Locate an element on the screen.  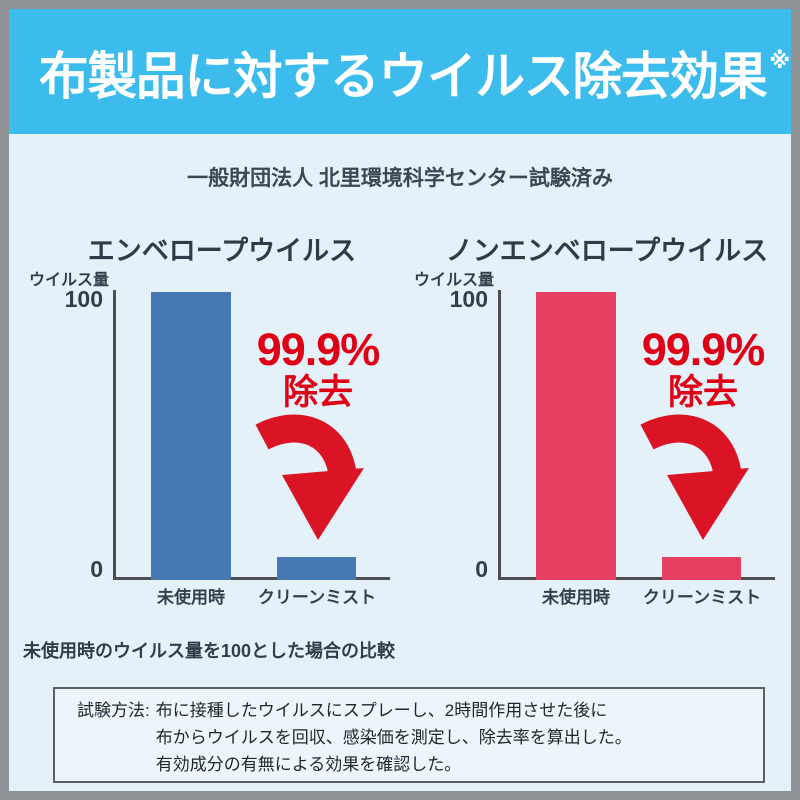
method-line-1: 布に接種したウイルスにスプレーし、2時間作用させた後に is located at coordinates (381, 710).